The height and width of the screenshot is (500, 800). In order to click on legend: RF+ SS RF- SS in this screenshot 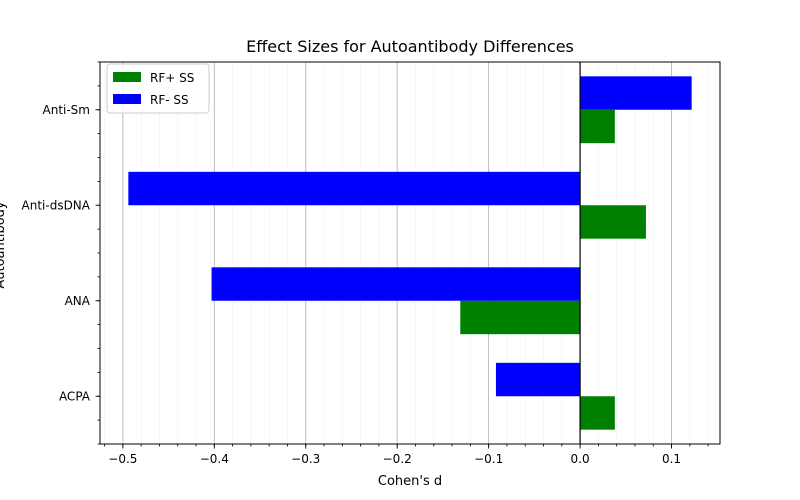, I will do `click(158, 88)`.